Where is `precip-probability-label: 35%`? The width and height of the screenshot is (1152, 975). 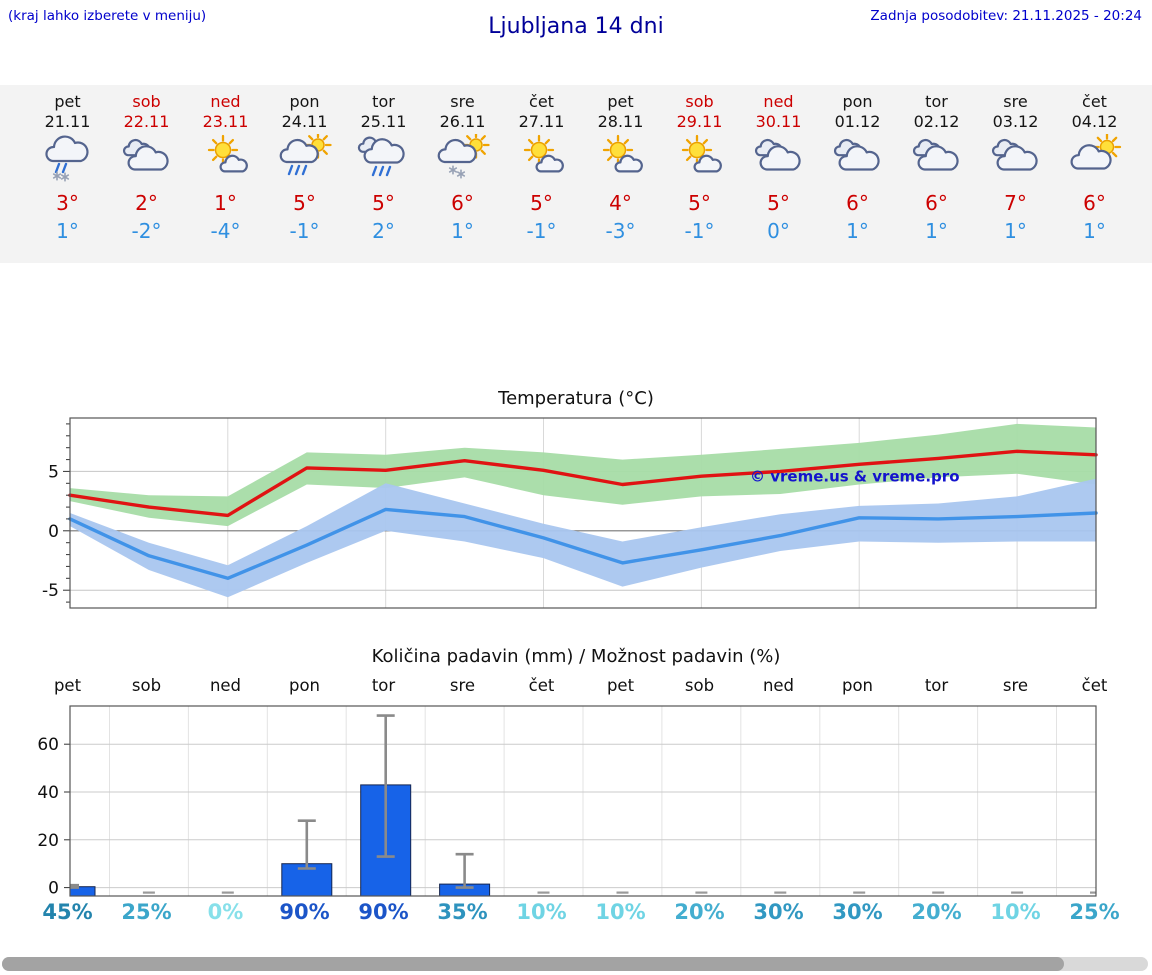 precip-probability-label: 35% is located at coordinates (462, 912).